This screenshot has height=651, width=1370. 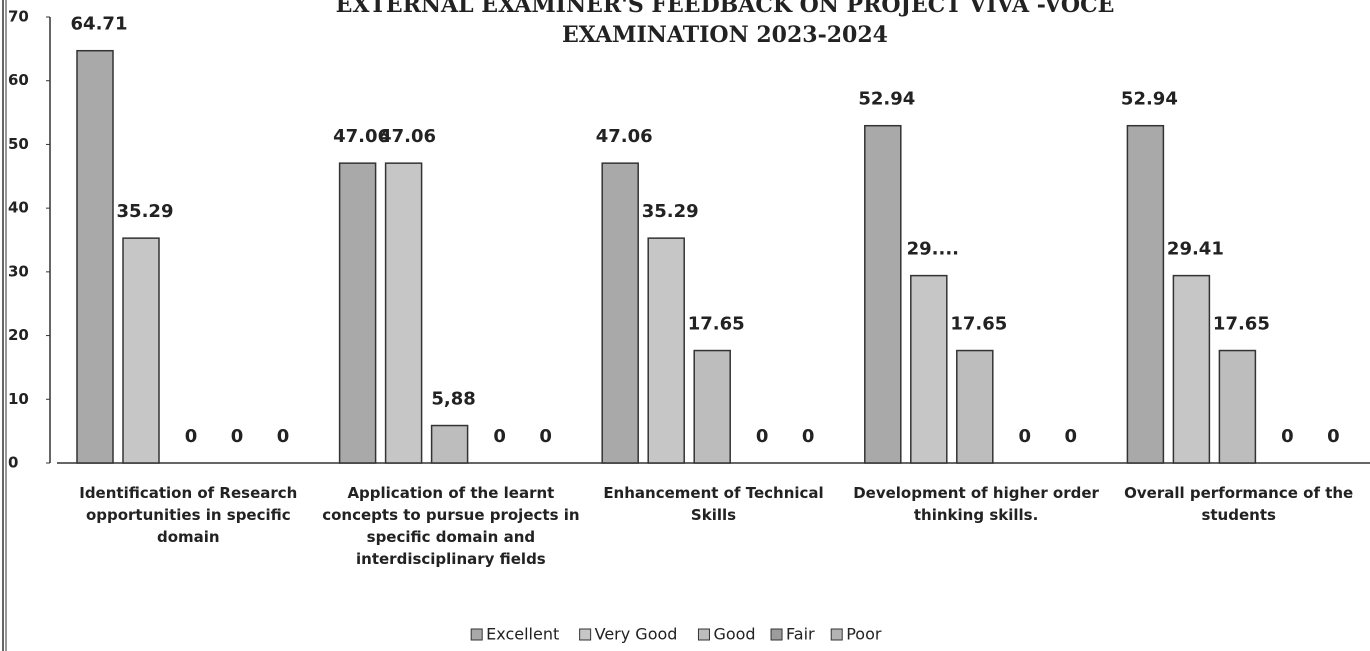 What do you see at coordinates (99, 24) in the screenshot?
I see `data-label: 64.71` at bounding box center [99, 24].